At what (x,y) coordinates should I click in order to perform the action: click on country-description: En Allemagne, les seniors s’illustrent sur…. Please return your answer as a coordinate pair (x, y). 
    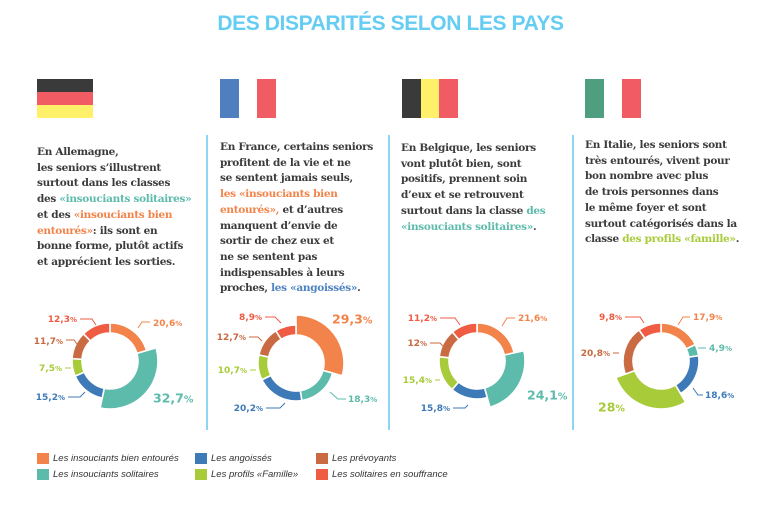
    Looking at the image, I should click on (114, 208).